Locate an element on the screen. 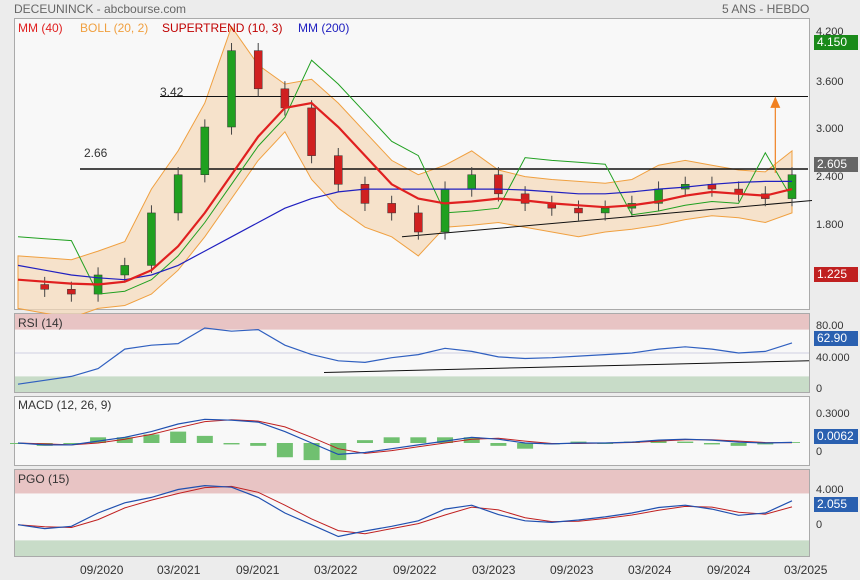 The height and width of the screenshot is (580, 860). pgo-signal-line is located at coordinates (405, 510).